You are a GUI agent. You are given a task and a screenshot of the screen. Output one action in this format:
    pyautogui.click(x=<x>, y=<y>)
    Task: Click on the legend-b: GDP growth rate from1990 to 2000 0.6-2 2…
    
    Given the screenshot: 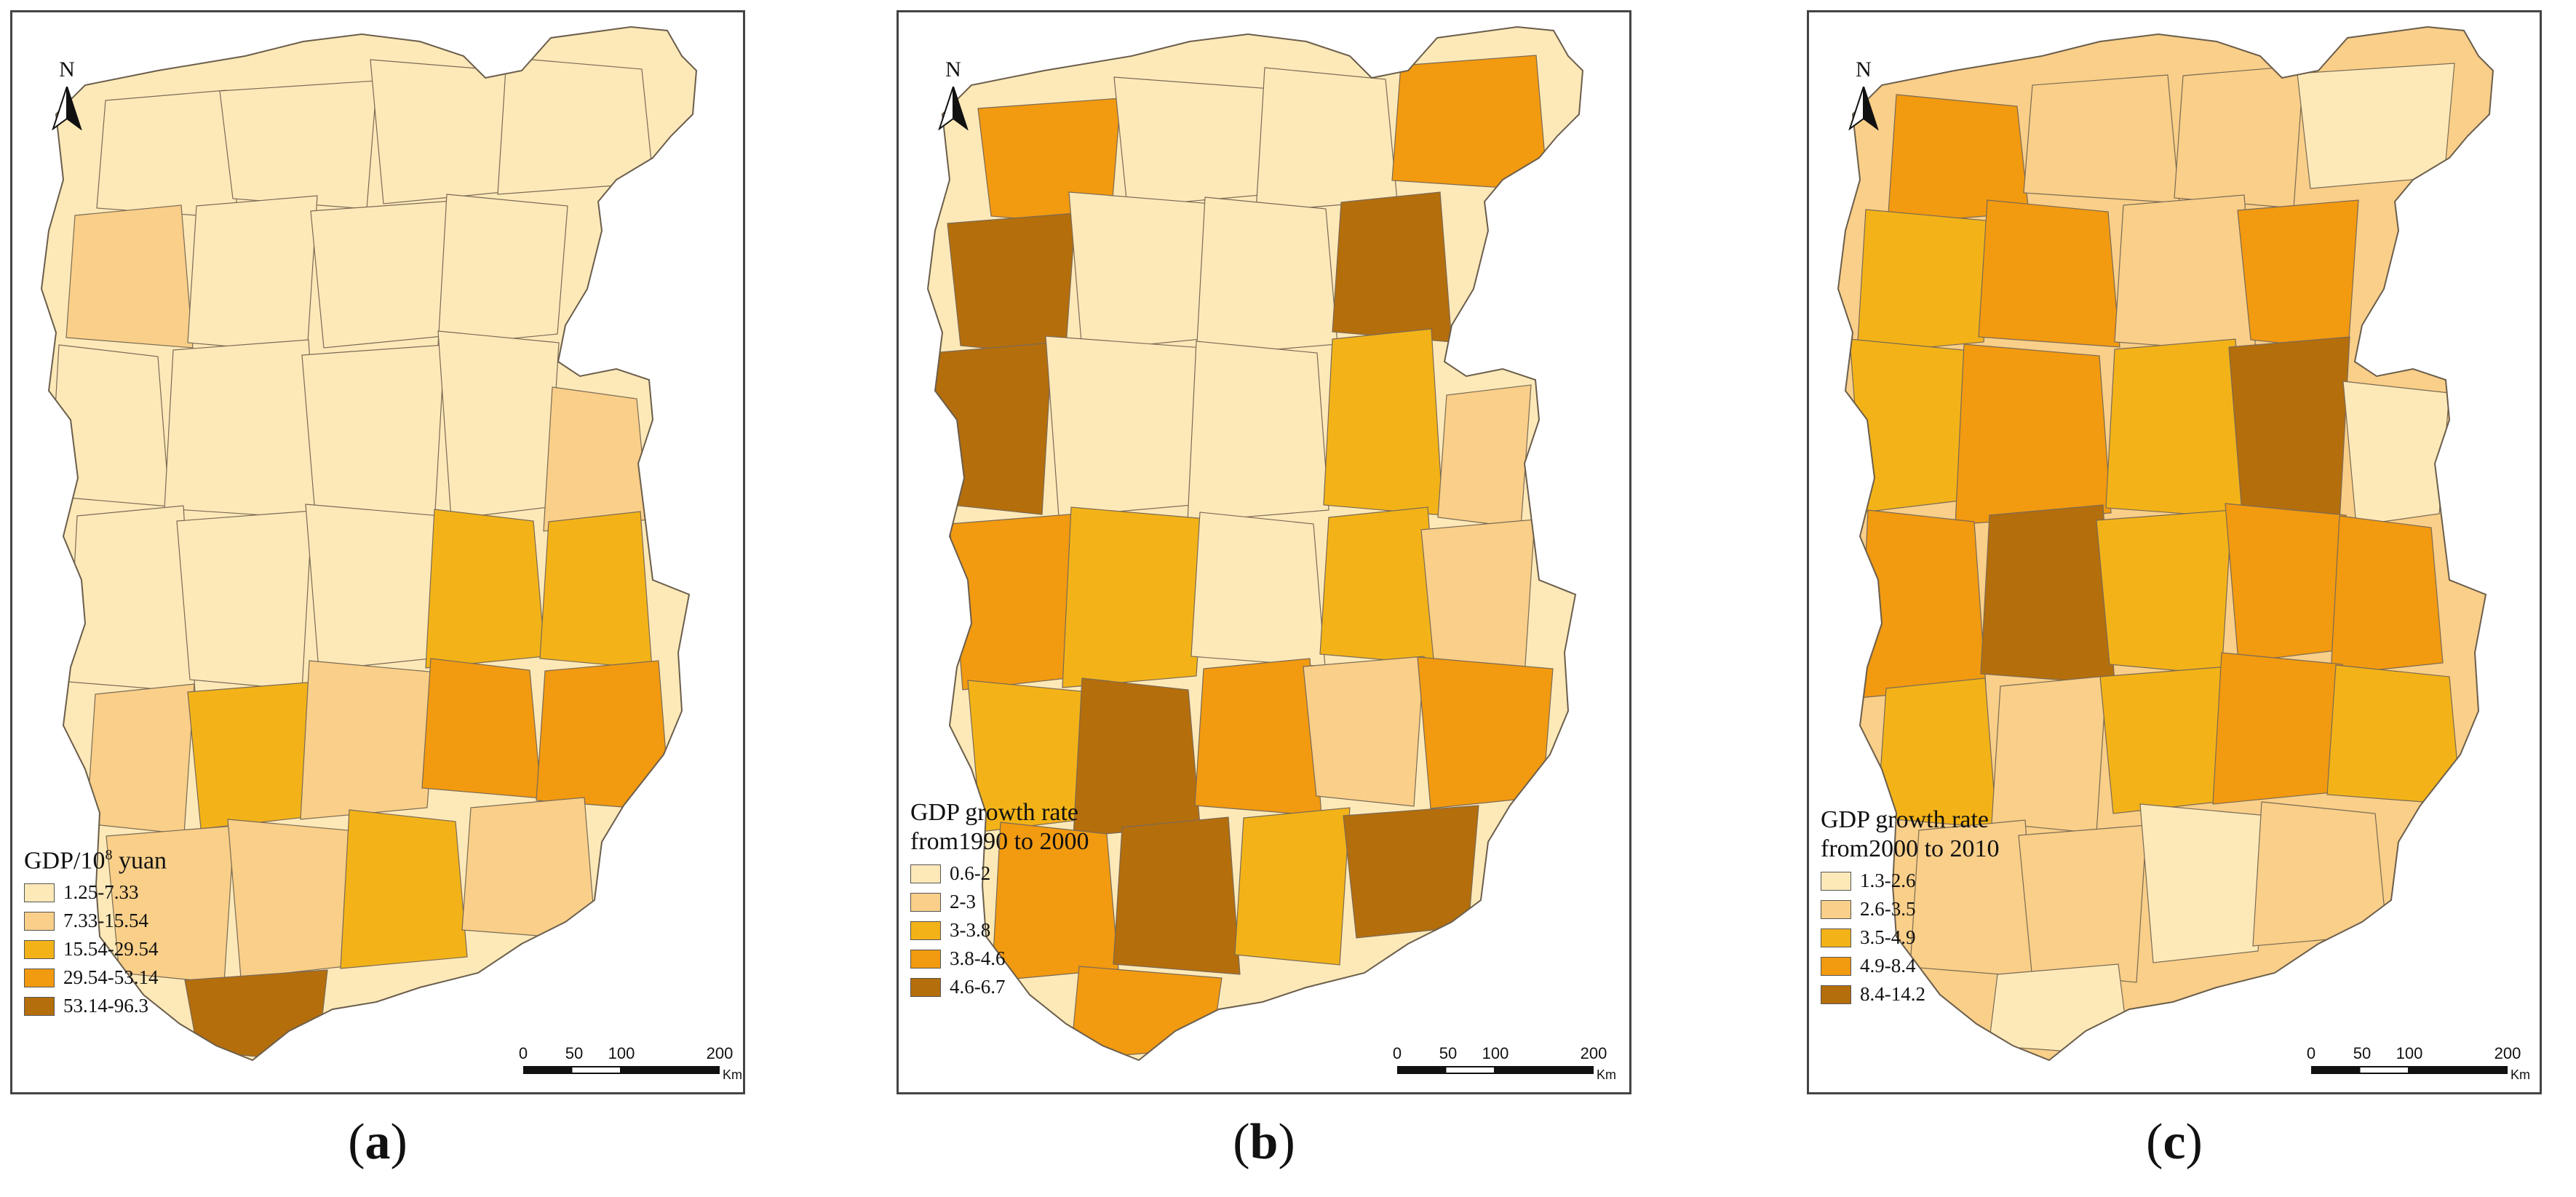 What is the action you would take?
    pyautogui.click(x=999, y=898)
    